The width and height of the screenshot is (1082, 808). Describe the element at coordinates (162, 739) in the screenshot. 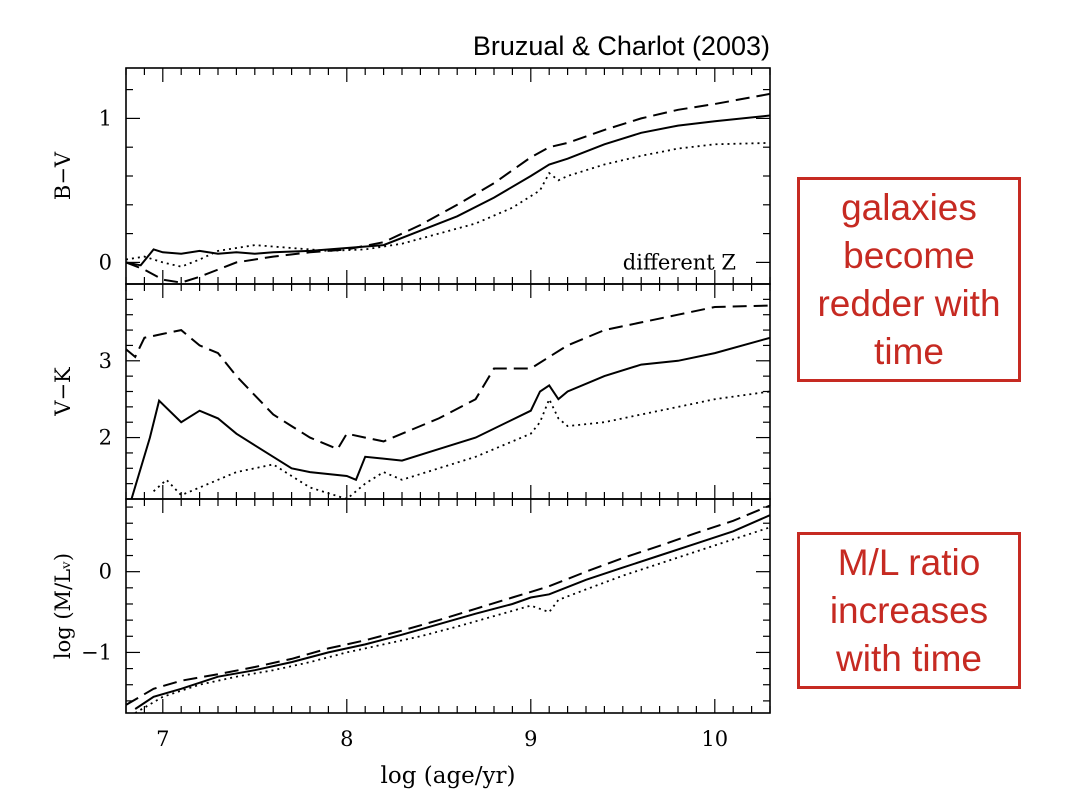

I see `x-tick-label: 7` at that location.